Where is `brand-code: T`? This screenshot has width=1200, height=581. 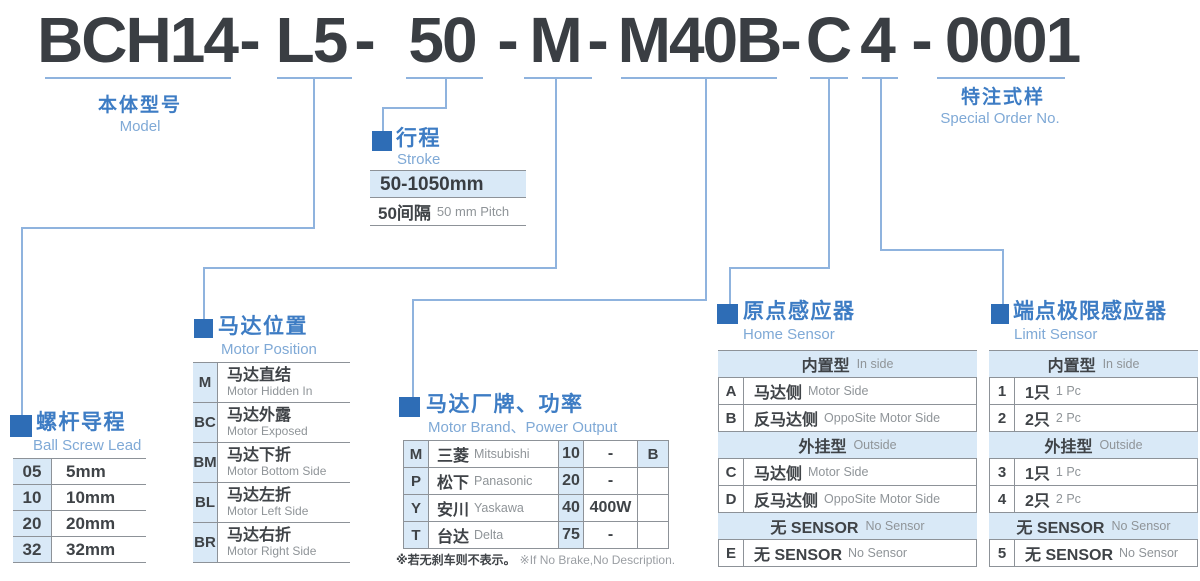 brand-code: T is located at coordinates (416, 535).